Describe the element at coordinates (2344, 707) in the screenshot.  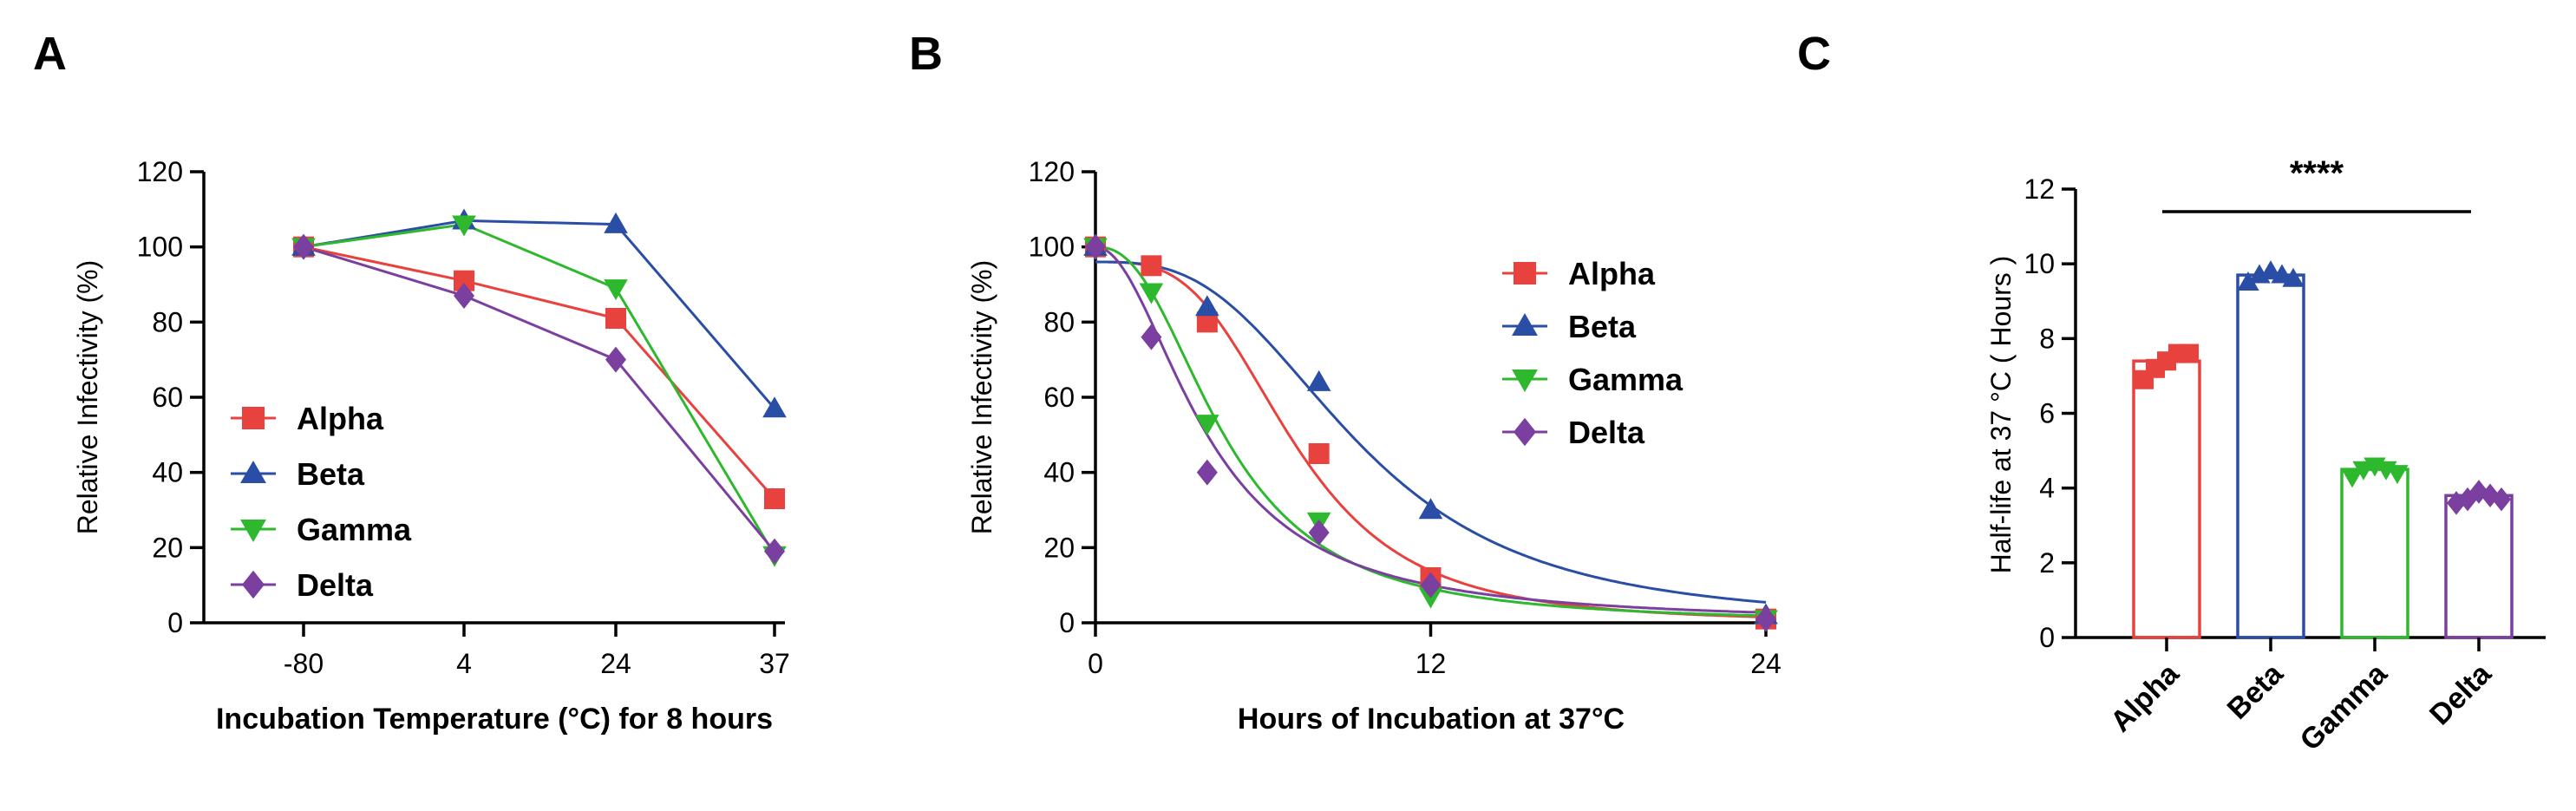
I see `x-tick-label-c-gamma: Gamma` at that location.